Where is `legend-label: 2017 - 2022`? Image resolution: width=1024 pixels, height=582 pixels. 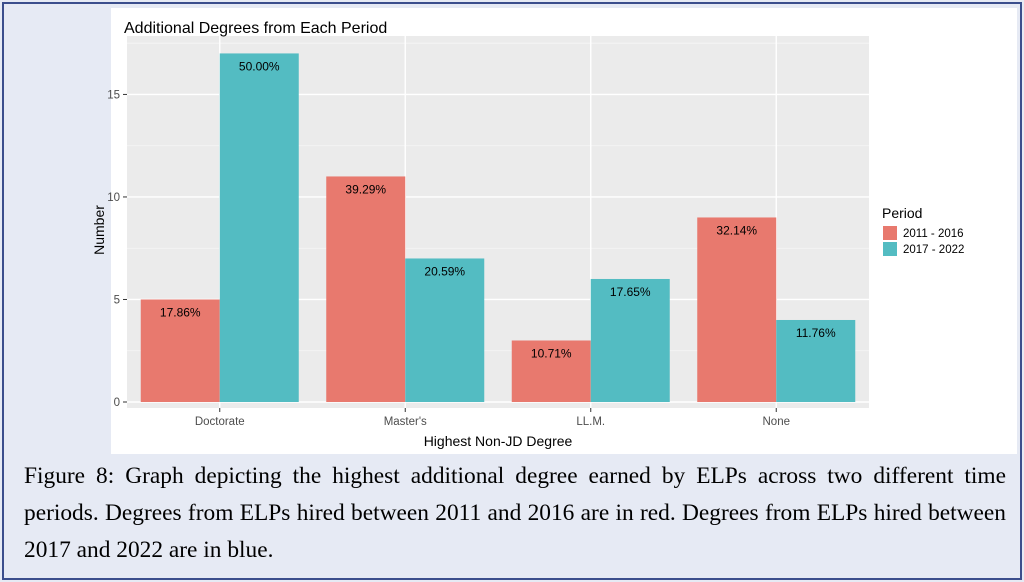
legend-label: 2017 - 2022 is located at coordinates (933, 250).